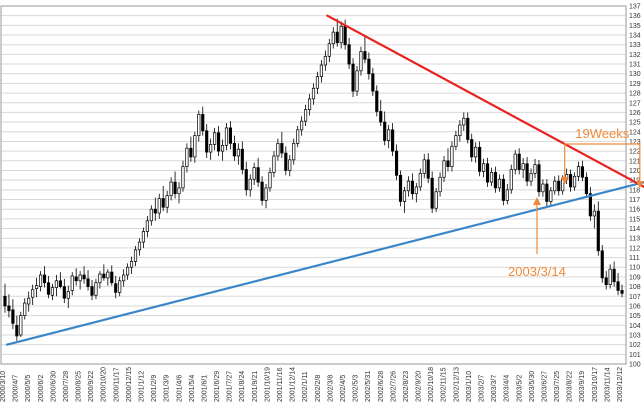 The height and width of the screenshot is (405, 644). Describe the element at coordinates (368, 386) in the screenshot. I see `x-tick-label: 2002/5/31` at that location.